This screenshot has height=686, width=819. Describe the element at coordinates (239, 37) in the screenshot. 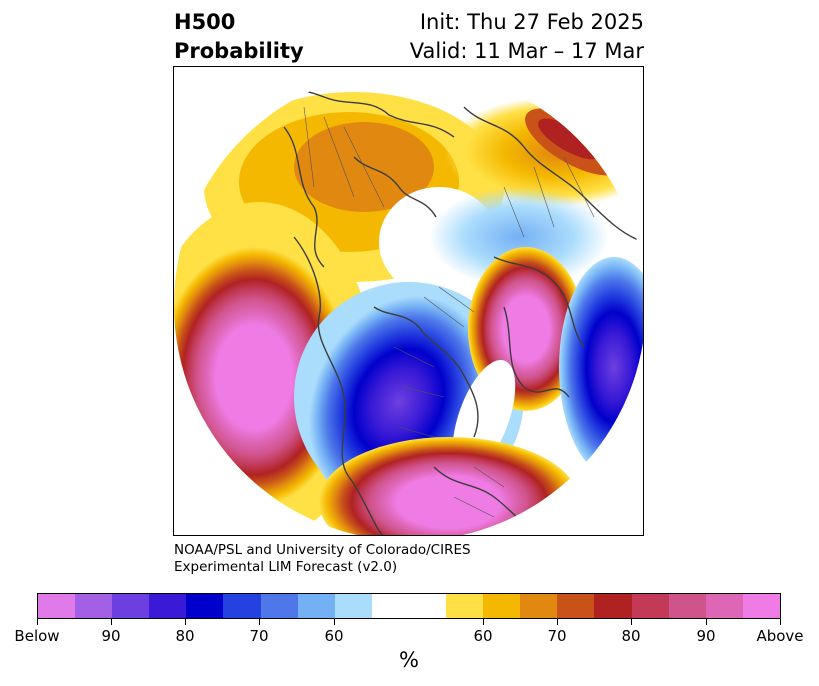

I see `map-title: H500 Probability` at that location.